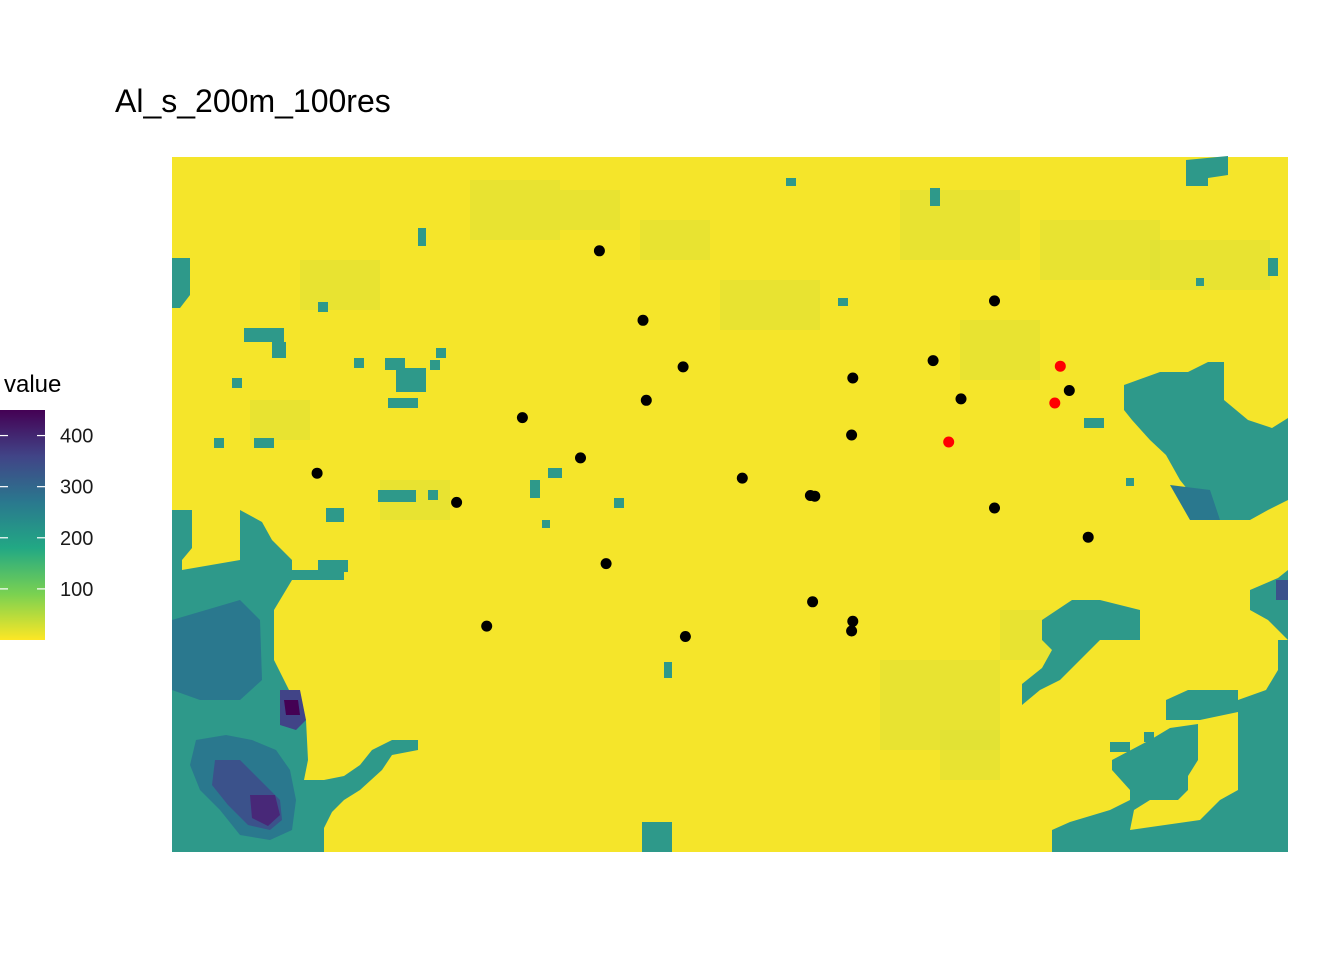 This screenshot has height=960, width=1344. What do you see at coordinates (76, 539) in the screenshot?
I see `legend-tick-label: 200` at bounding box center [76, 539].